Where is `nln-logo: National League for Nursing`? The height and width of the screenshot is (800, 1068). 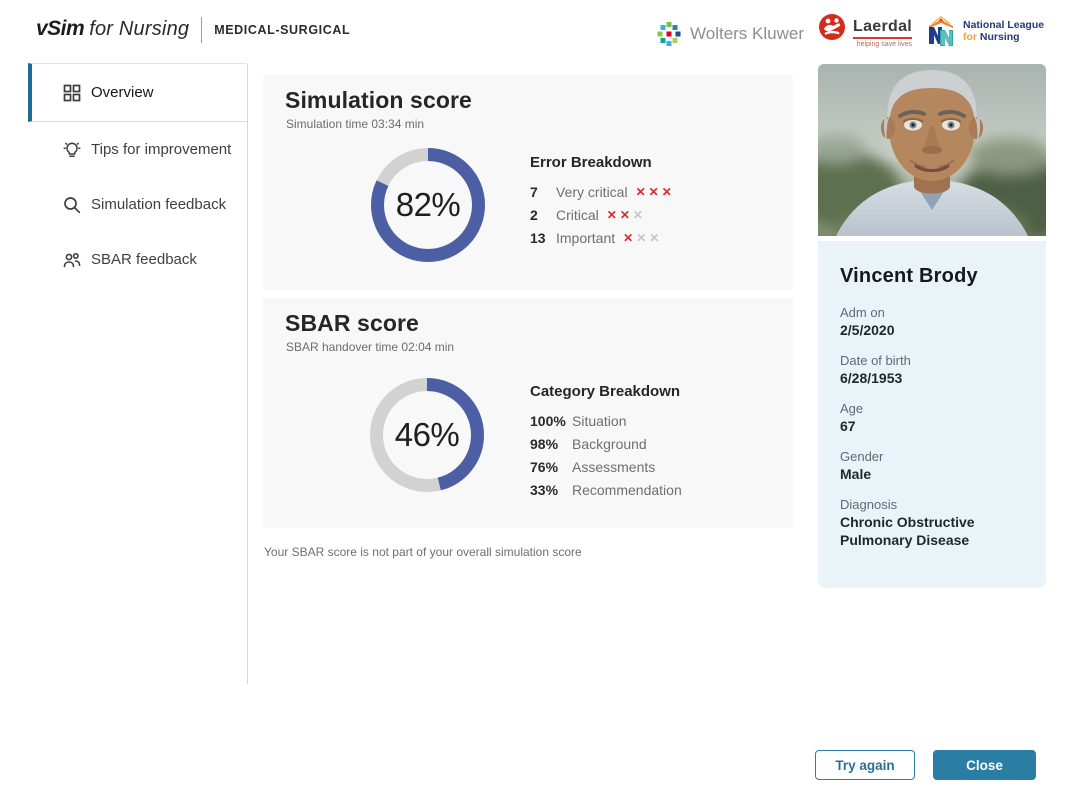
nln-logo: National League for Nursing is located at coordinates (984, 31).